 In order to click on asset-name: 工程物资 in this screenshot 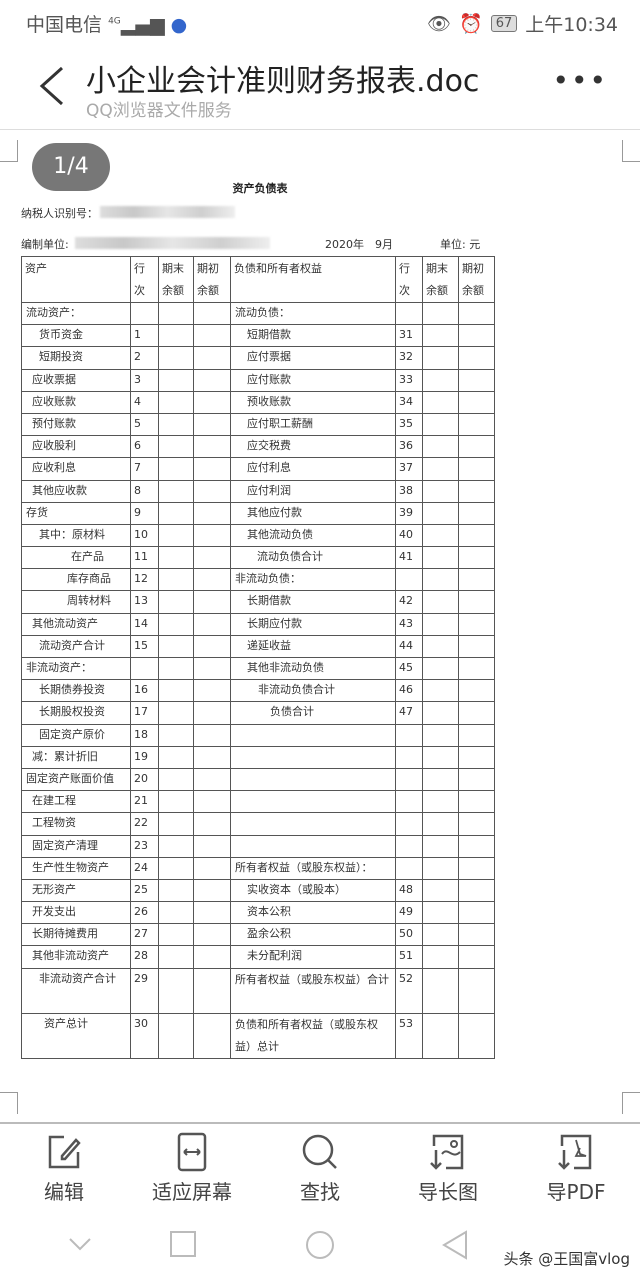, I will do `click(76, 824)`.